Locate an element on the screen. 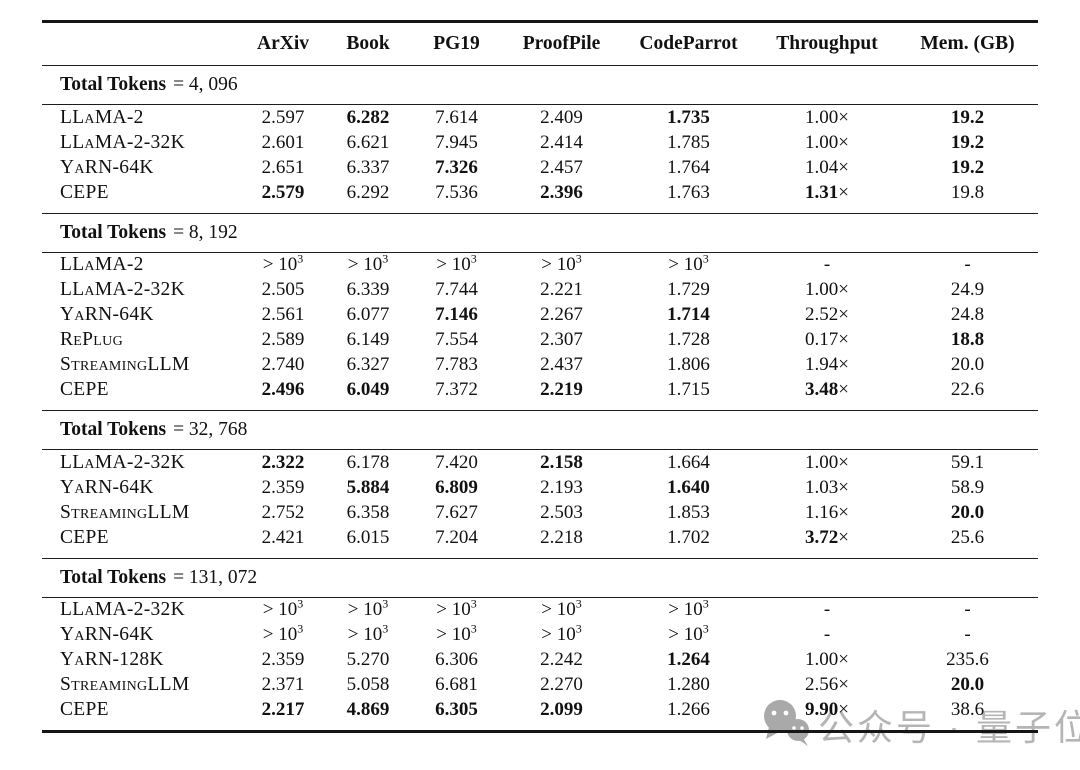 The image size is (1080, 770). cell-value: 7.614 is located at coordinates (456, 117).